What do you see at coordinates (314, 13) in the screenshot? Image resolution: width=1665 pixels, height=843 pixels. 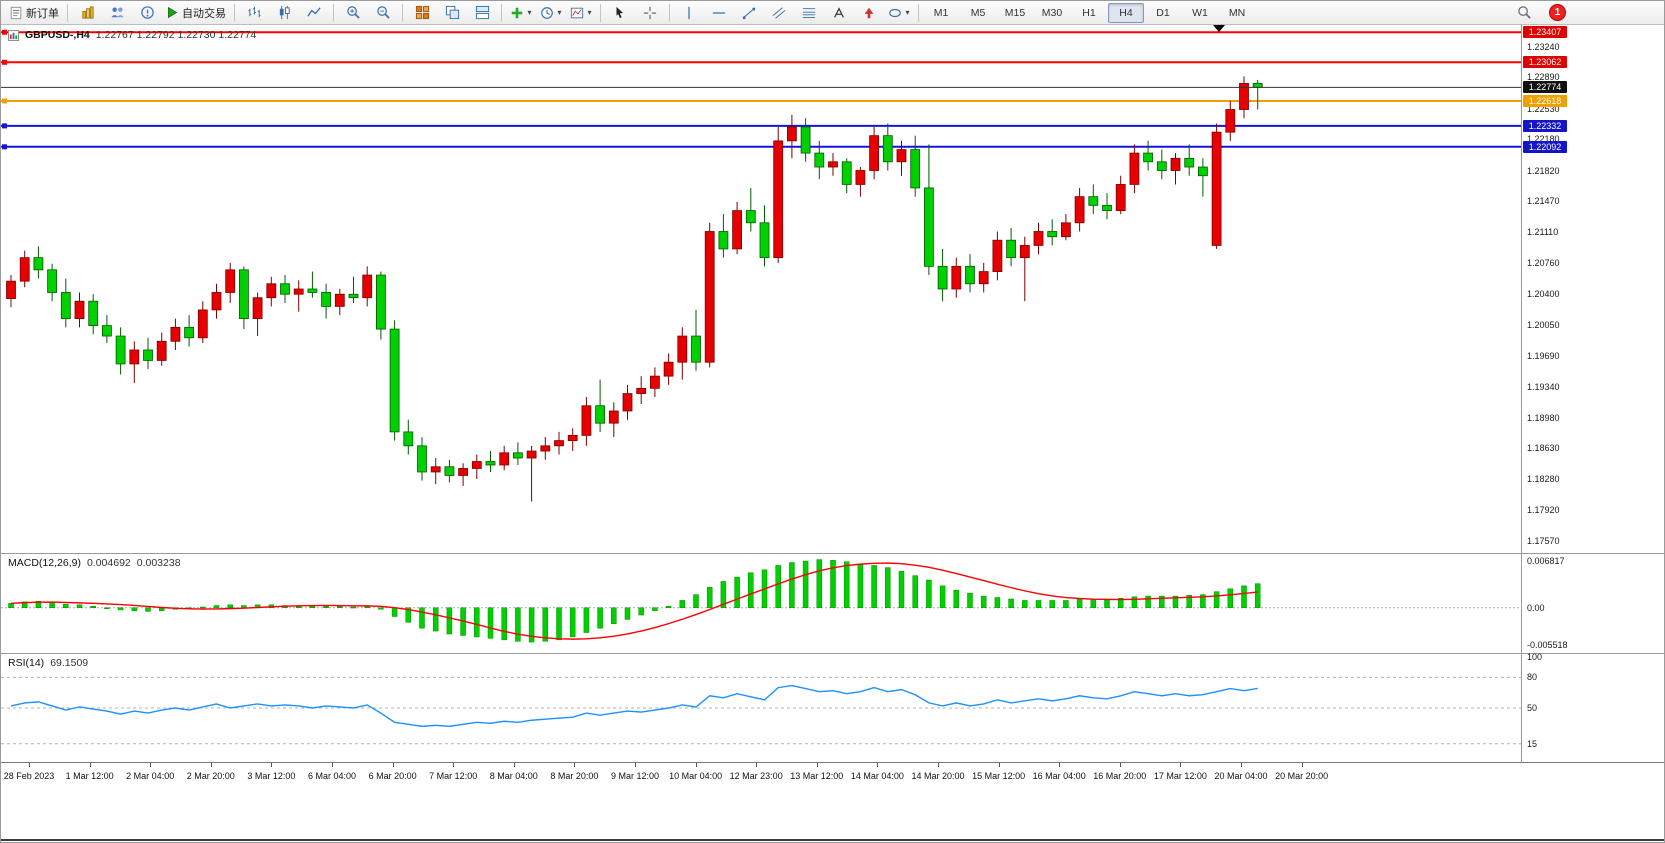 I see `line-chart-button` at bounding box center [314, 13].